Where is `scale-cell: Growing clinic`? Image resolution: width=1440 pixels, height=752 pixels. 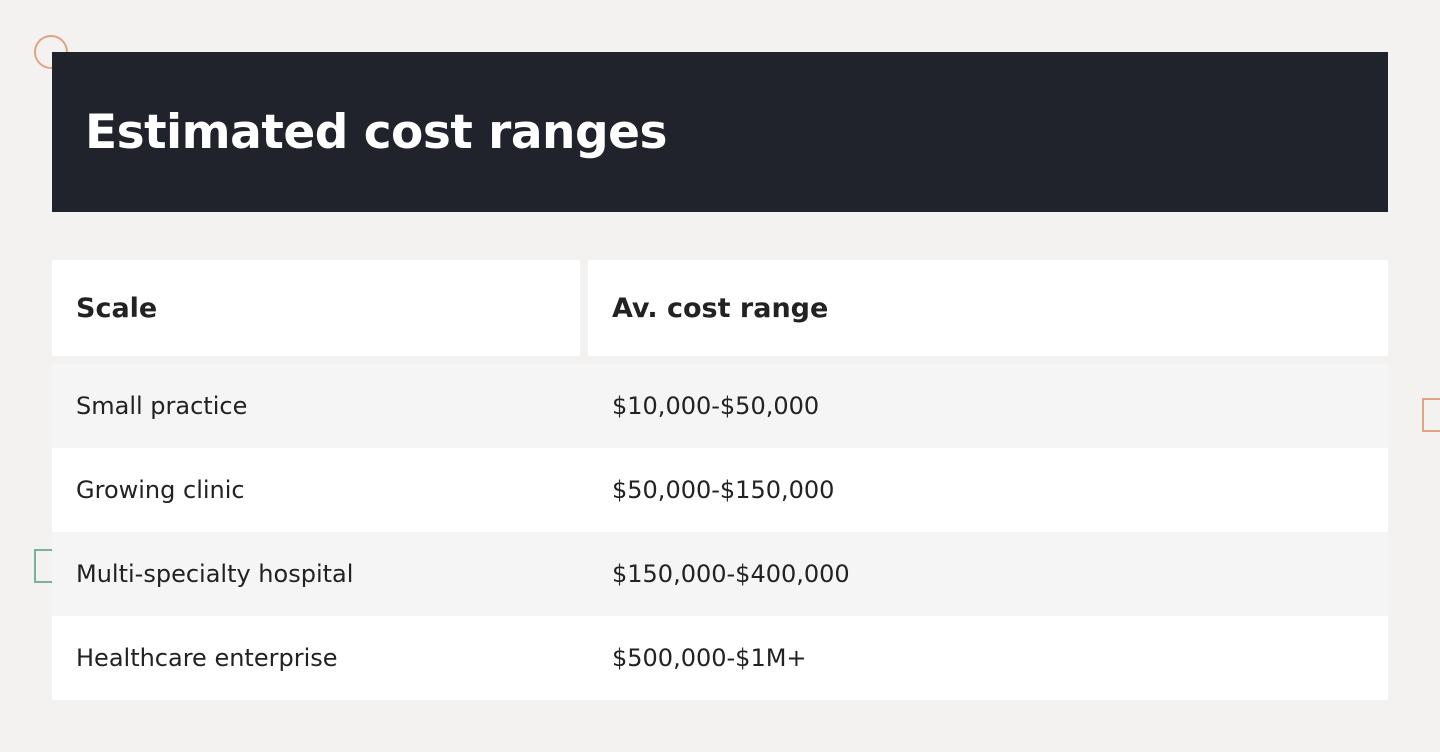
scale-cell: Growing clinic is located at coordinates (160, 490).